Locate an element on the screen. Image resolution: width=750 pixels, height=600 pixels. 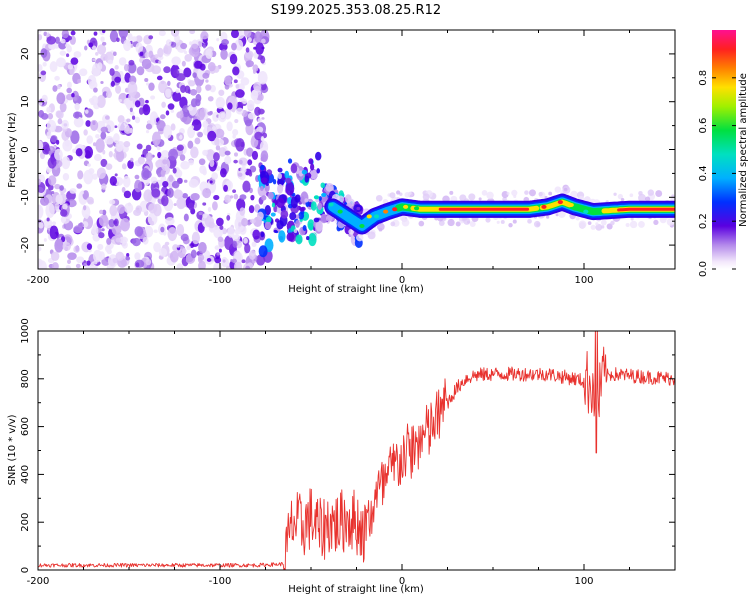
dominant-frequency-band is located at coordinates (556, 209).